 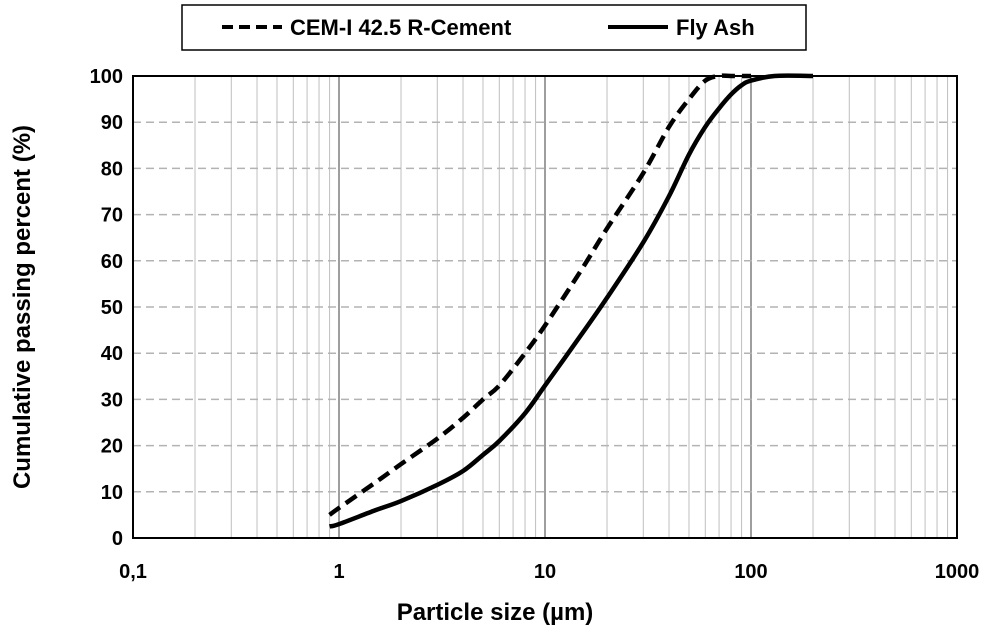 I want to click on y-tick-labels: 0 10 20 30 40 50 60 70 80 90 100, so click(x=106, y=308).